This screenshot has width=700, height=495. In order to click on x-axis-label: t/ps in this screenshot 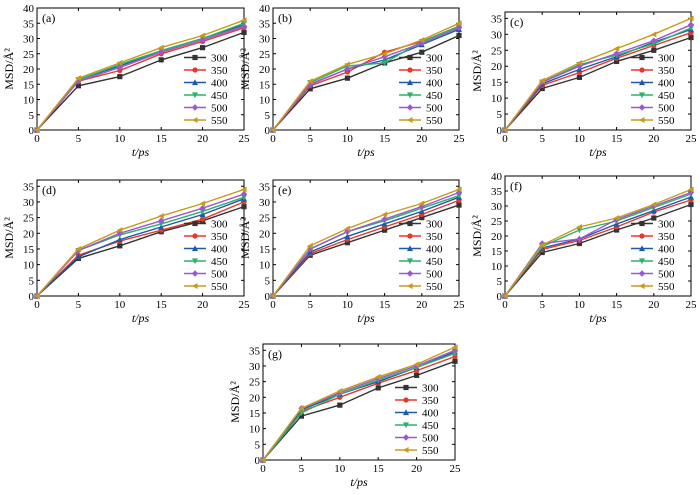, I will do `click(359, 482)`.